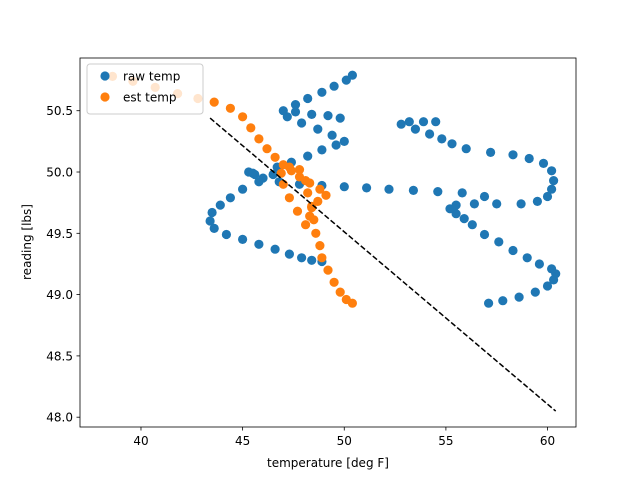 The width and height of the screenshot is (640, 480). What do you see at coordinates (140, 441) in the screenshot?
I see `x-tick-label: 40` at bounding box center [140, 441].